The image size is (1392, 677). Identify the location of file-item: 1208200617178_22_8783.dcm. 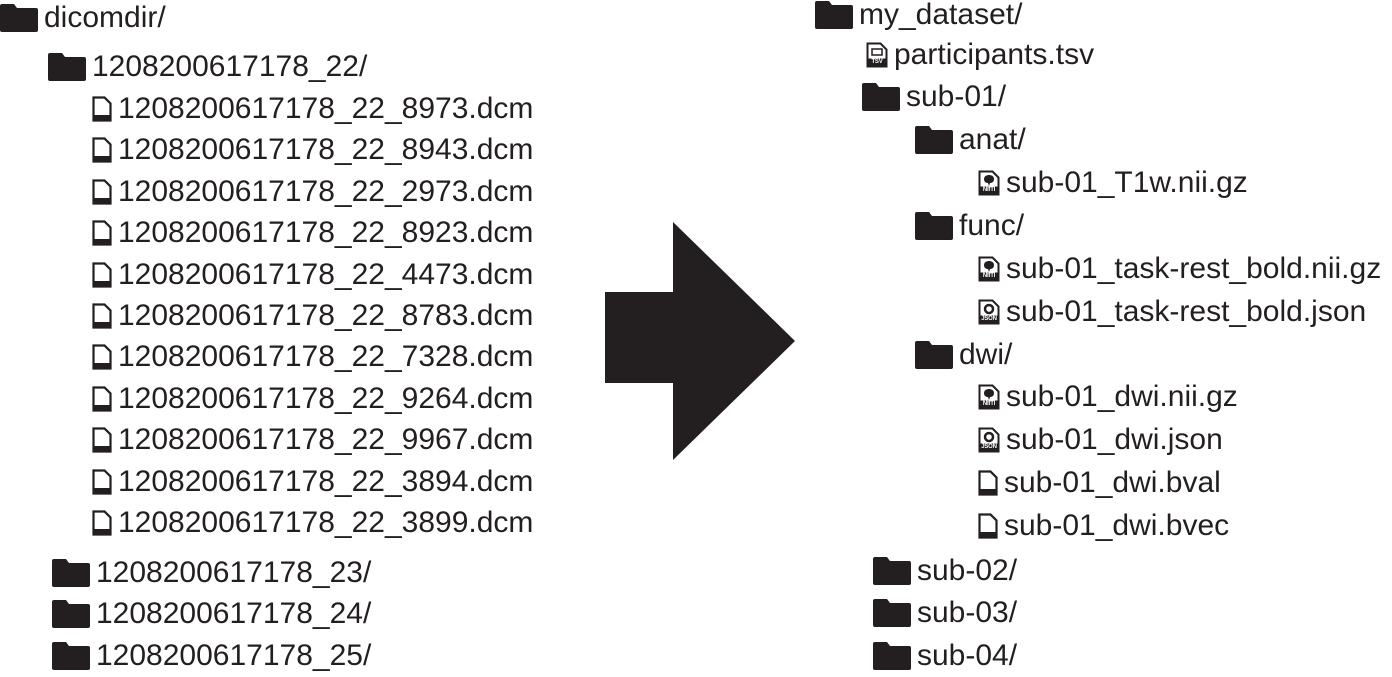
(312, 316).